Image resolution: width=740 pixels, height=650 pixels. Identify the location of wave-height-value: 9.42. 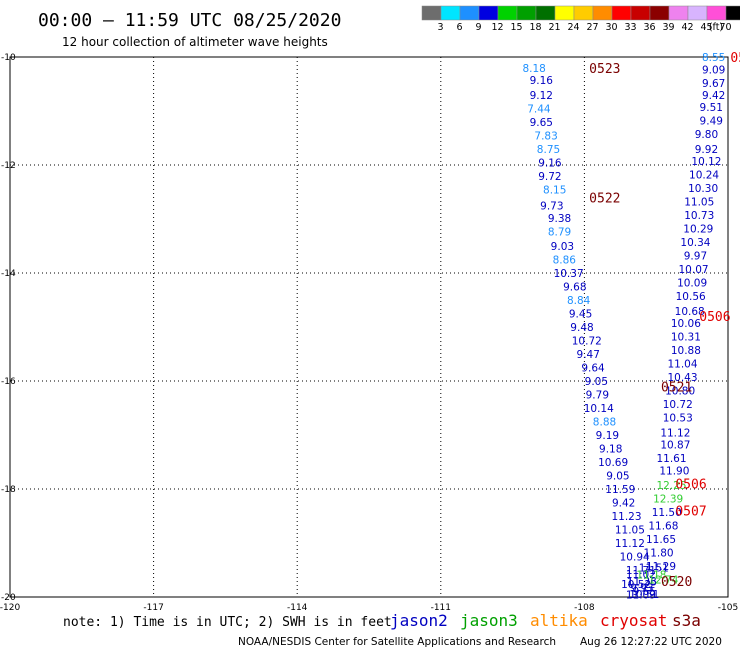
(713, 96).